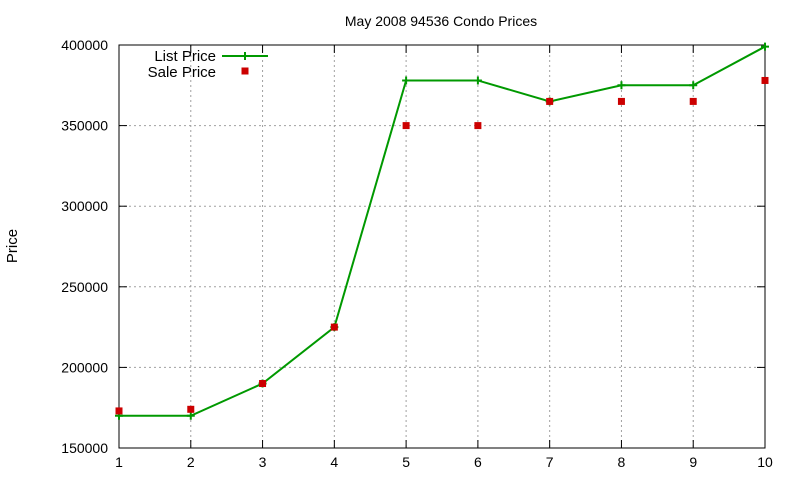 The image size is (800, 480). I want to click on x-axis-tick-label: 3, so click(263, 462).